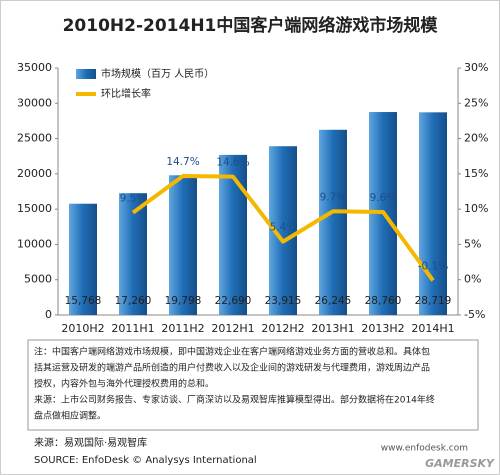 Image resolution: width=500 pixels, height=475 pixels. I want to click on bar-label: 28,719, so click(433, 301).